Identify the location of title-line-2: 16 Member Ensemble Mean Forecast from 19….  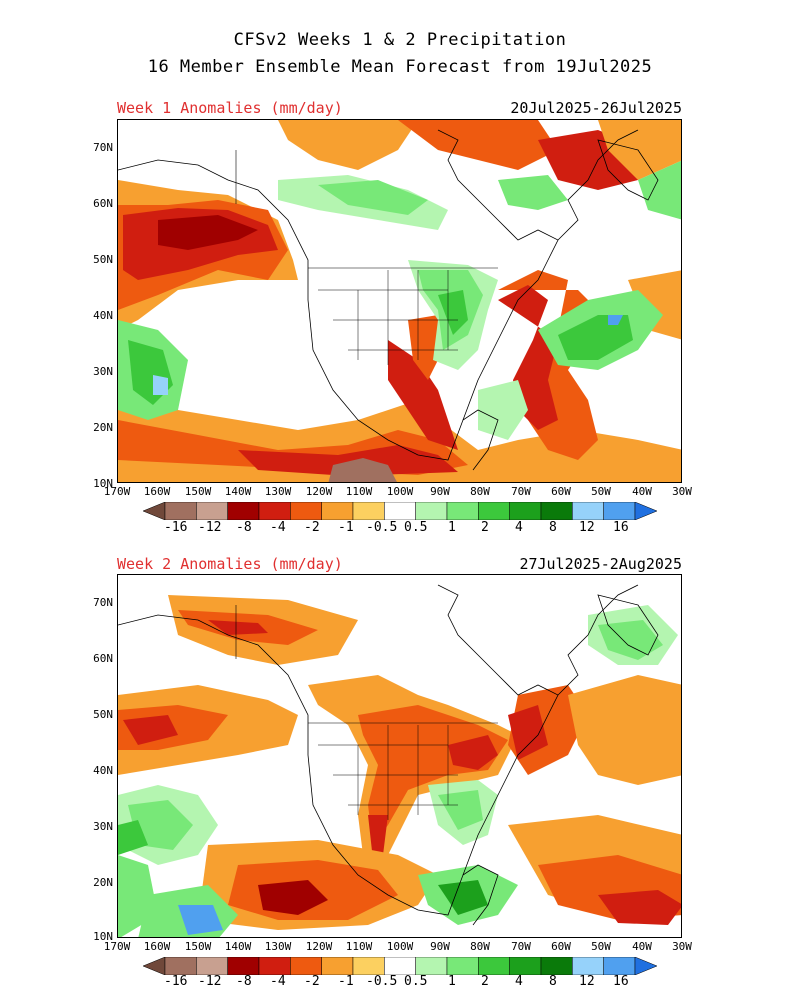
(400, 67).